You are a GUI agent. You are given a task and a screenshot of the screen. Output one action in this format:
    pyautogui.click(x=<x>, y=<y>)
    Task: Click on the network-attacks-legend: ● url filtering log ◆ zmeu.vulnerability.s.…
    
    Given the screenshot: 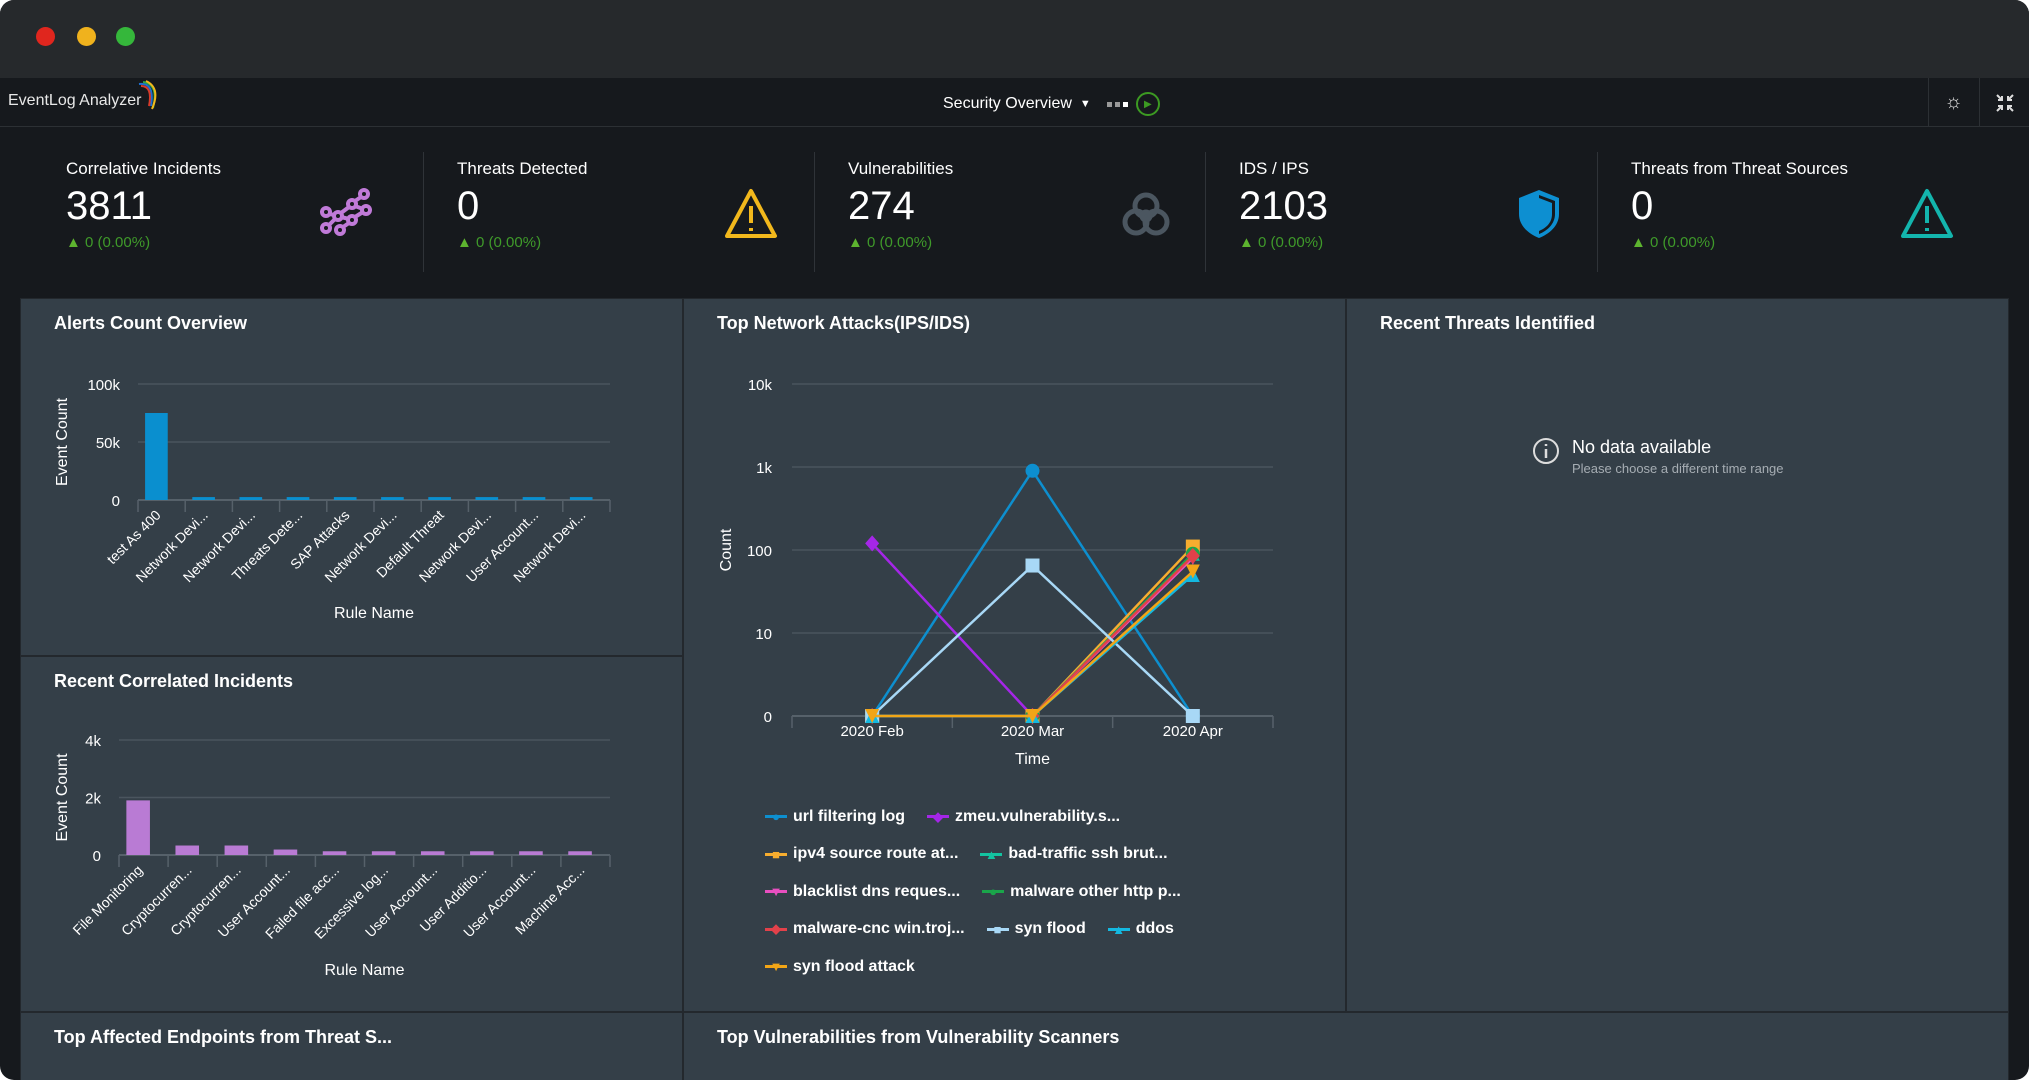 What is the action you would take?
    pyautogui.click(x=1045, y=892)
    